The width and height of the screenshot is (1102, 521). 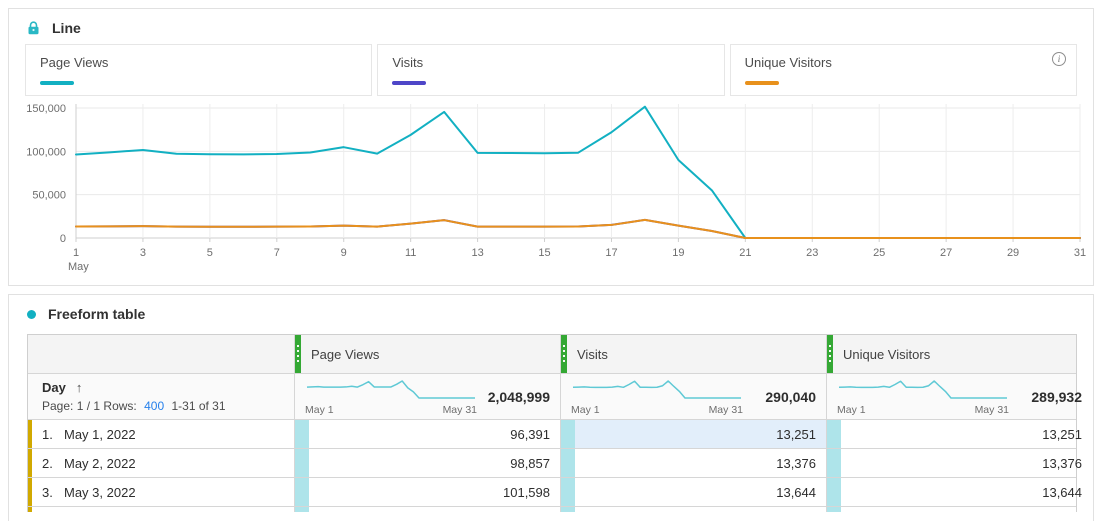 What do you see at coordinates (410, 253) in the screenshot?
I see `svg-text: 11` at bounding box center [410, 253].